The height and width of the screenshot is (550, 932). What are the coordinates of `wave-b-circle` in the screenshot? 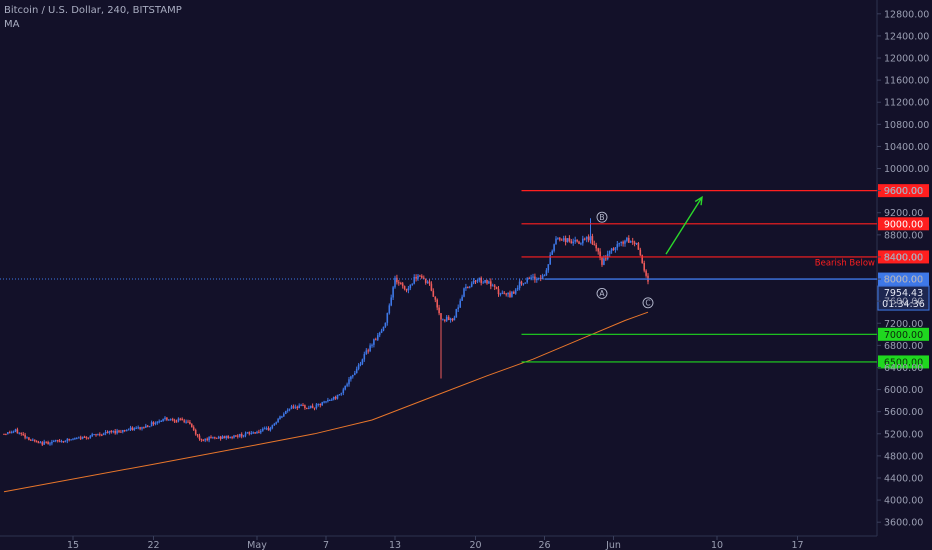 It's located at (602, 217).